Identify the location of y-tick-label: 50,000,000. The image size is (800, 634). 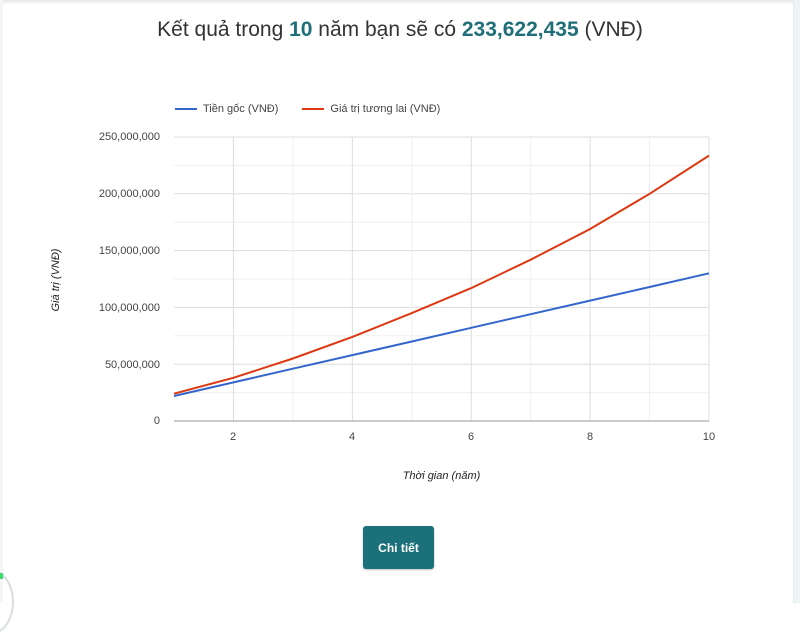
(132, 365).